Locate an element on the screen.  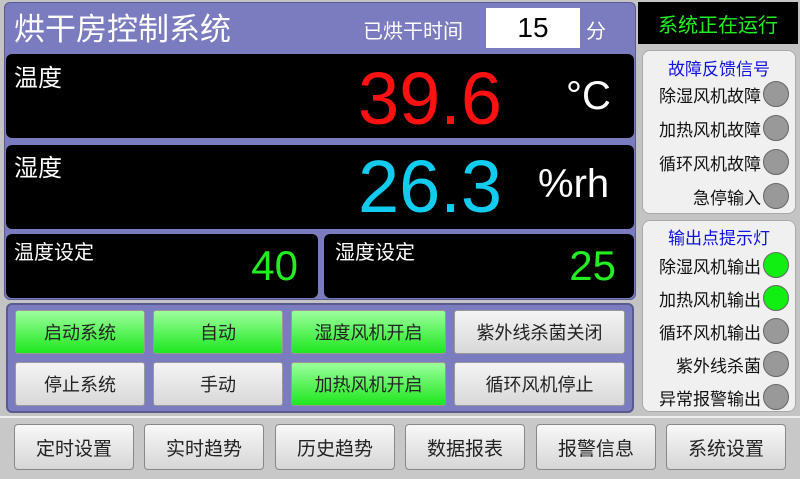
indicator-row: 循环风机输出 is located at coordinates (724, 331).